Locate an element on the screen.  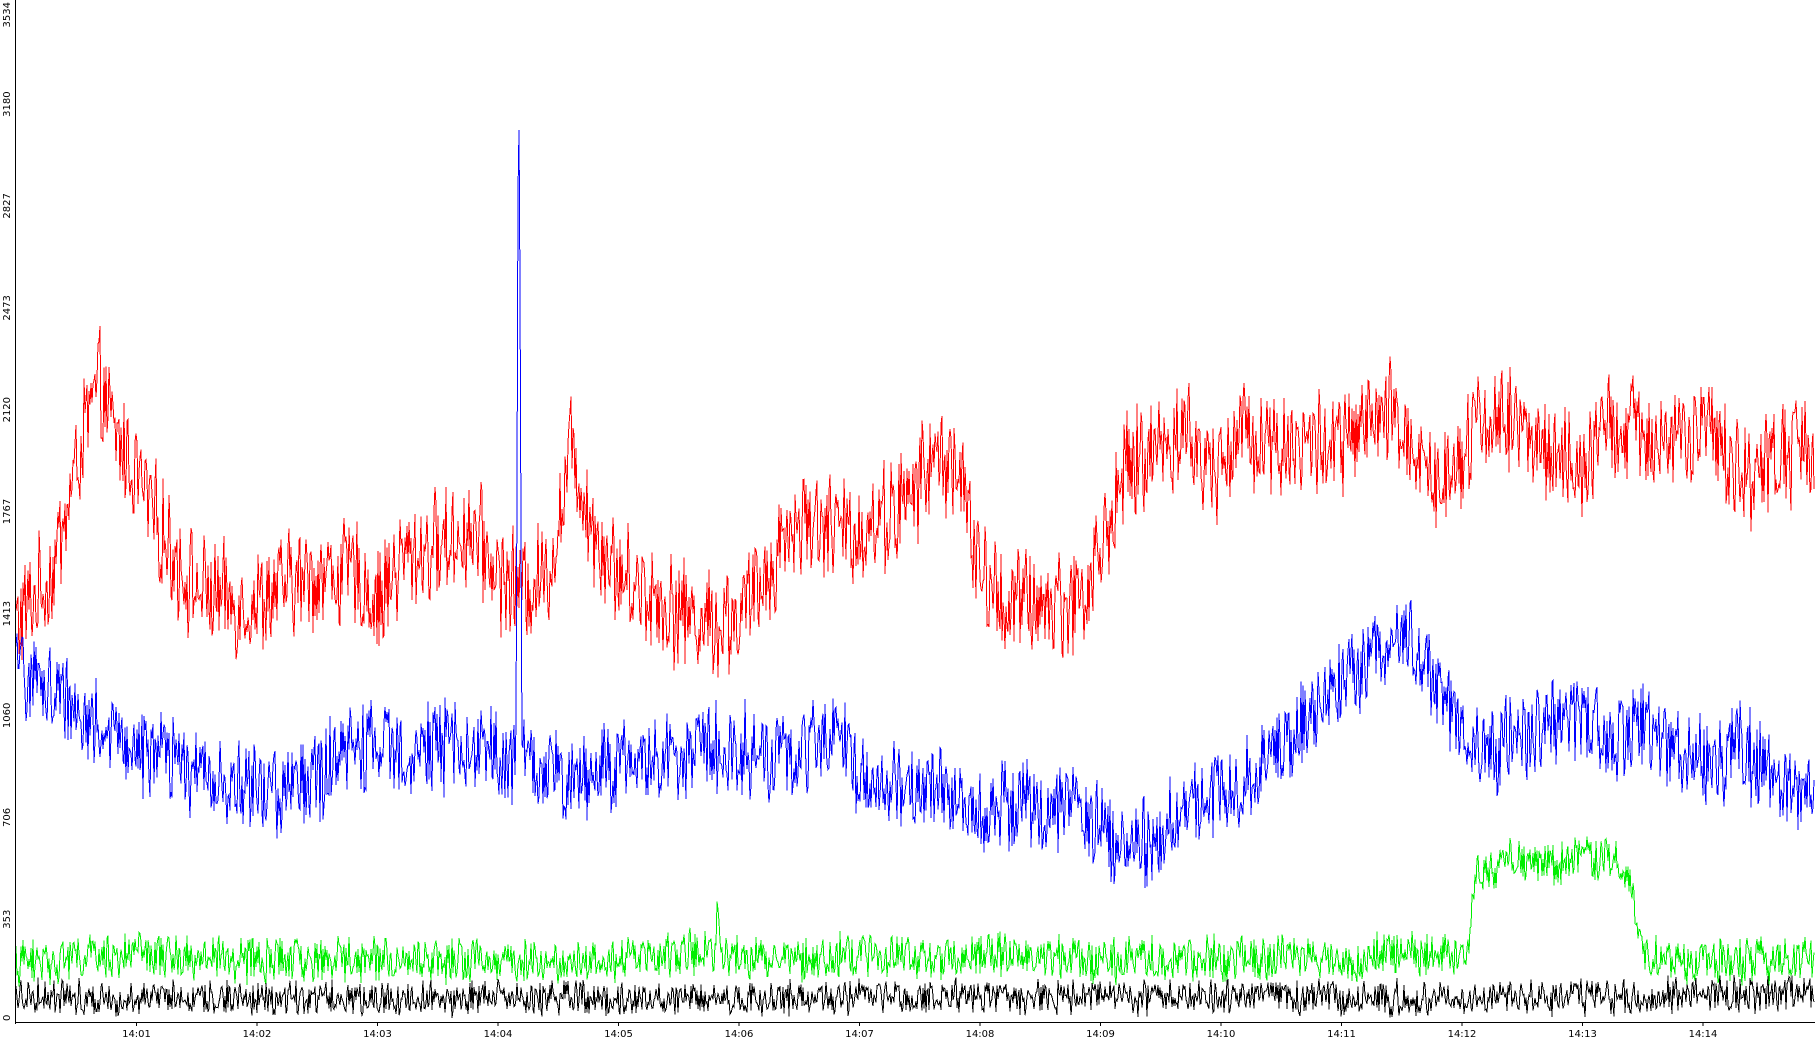
x-tick-label: 14:14 is located at coordinates (1703, 1034).